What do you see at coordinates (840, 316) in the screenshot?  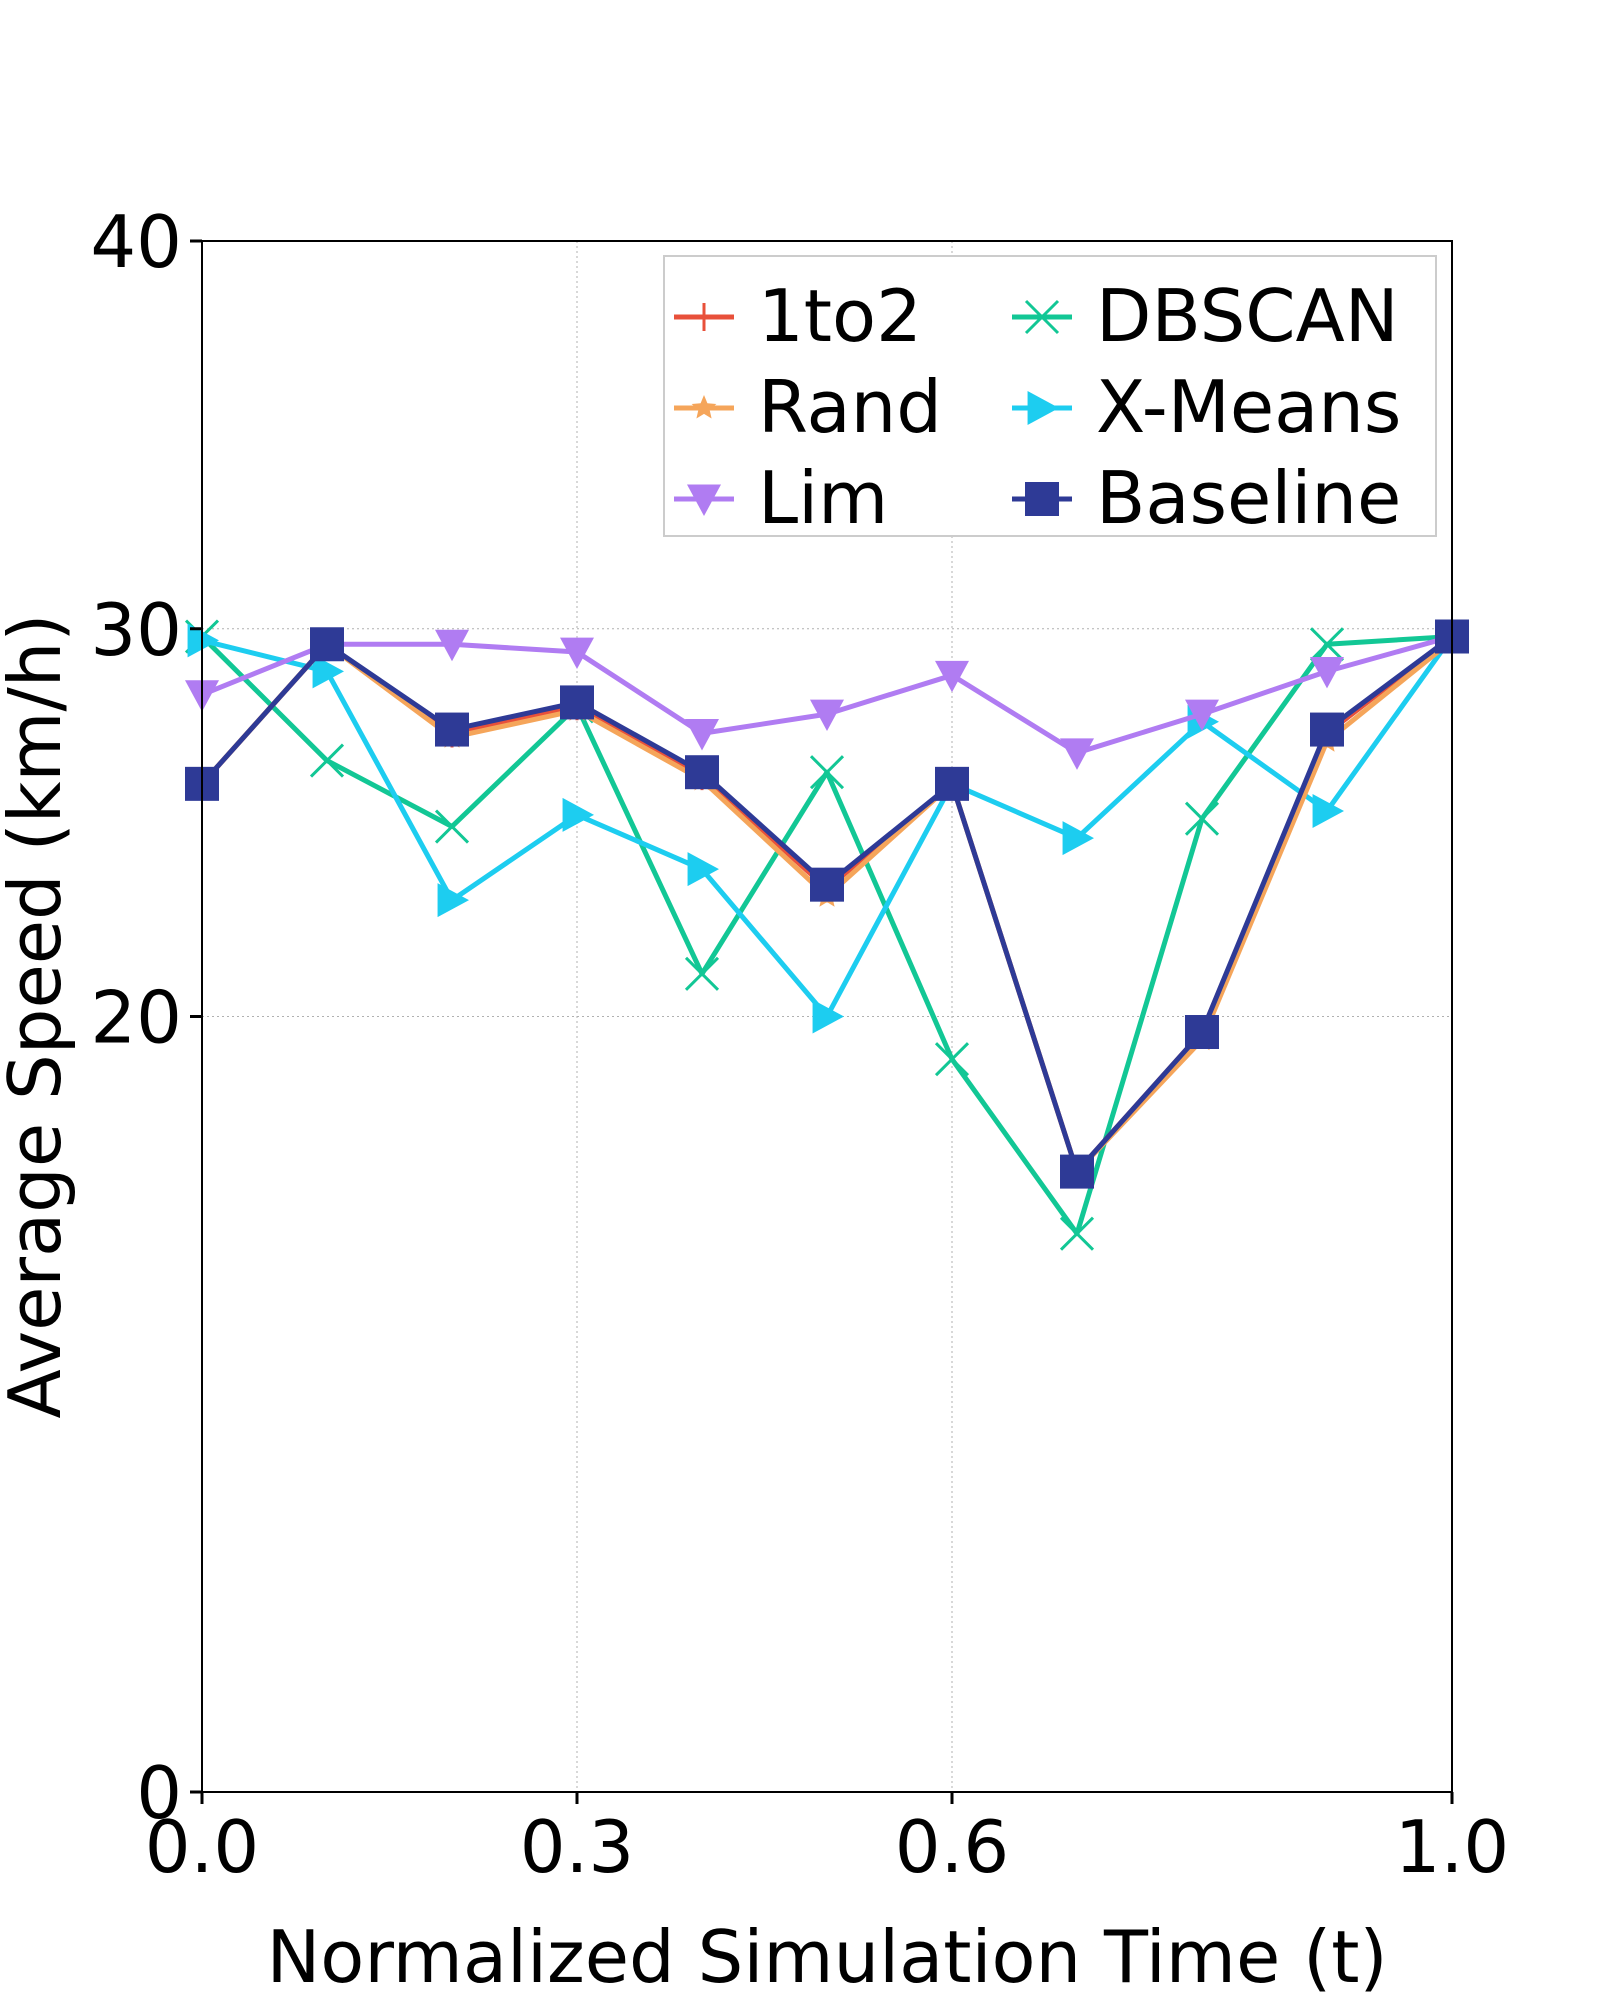 I see `legend-label-1to2: 1to2` at bounding box center [840, 316].